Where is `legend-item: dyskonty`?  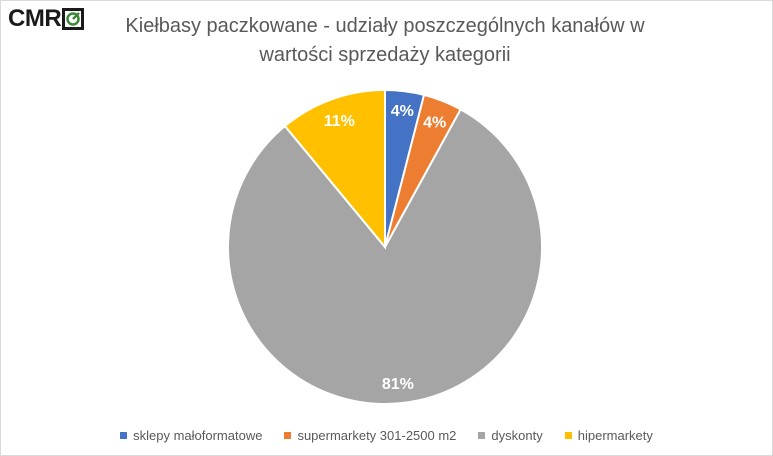
legend-item: dyskonty is located at coordinates (510, 435).